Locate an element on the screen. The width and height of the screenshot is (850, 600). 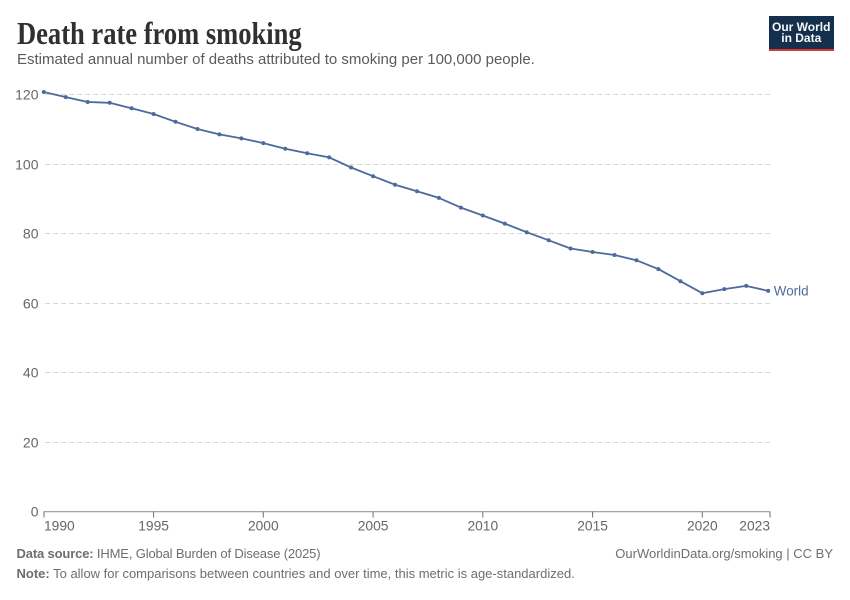
svg-text: 2015 is located at coordinates (592, 526).